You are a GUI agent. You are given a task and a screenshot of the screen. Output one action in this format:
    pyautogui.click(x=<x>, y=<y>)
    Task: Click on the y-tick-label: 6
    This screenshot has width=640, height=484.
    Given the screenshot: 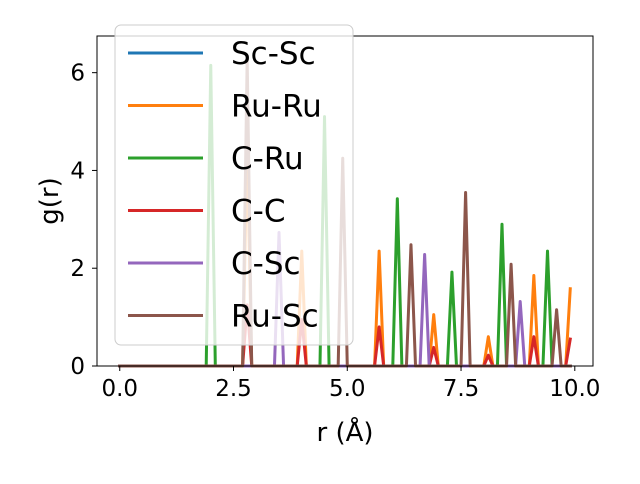 What is the action you would take?
    pyautogui.click(x=77, y=74)
    